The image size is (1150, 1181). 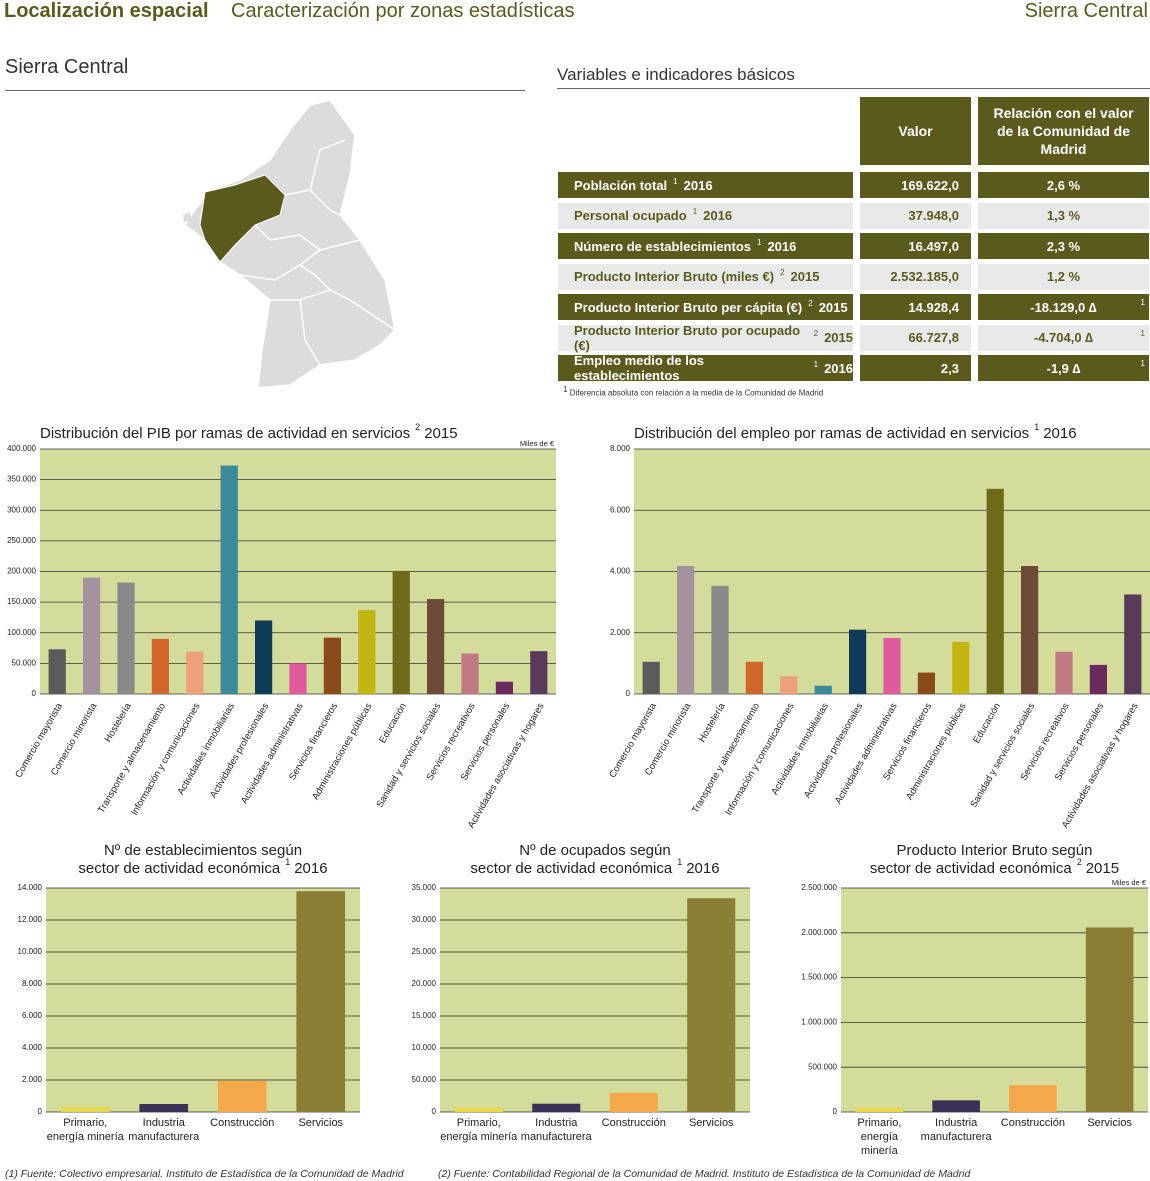 I want to click on row-value: 14.928,4, so click(x=915, y=307).